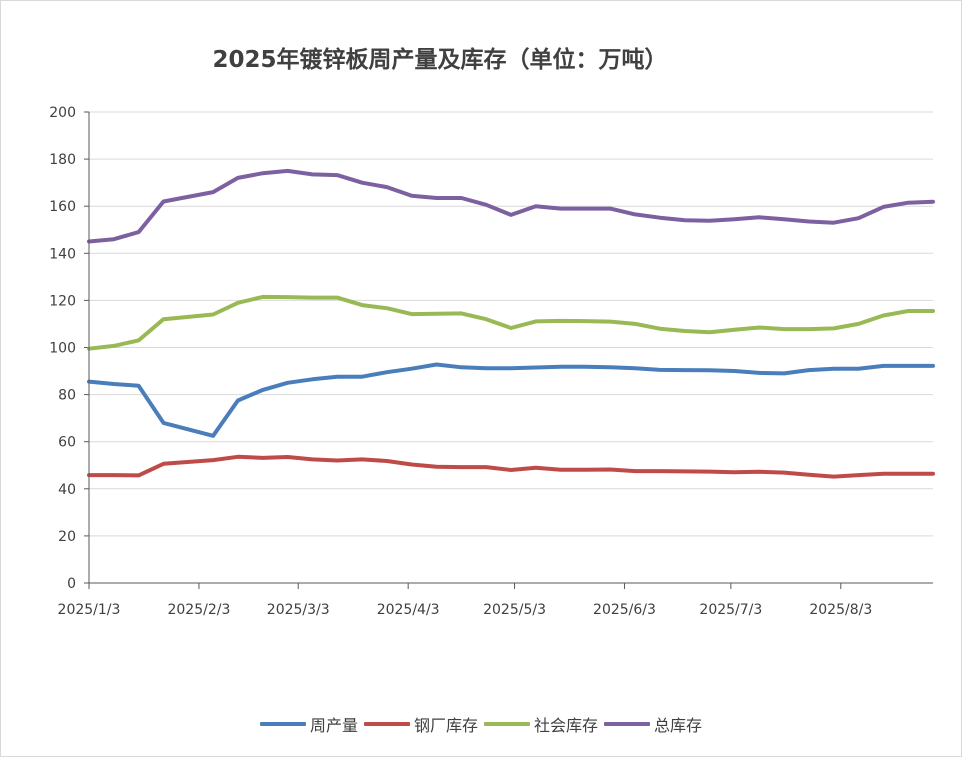  Describe the element at coordinates (62, 113) in the screenshot. I see `y-tick-label: 200` at that location.